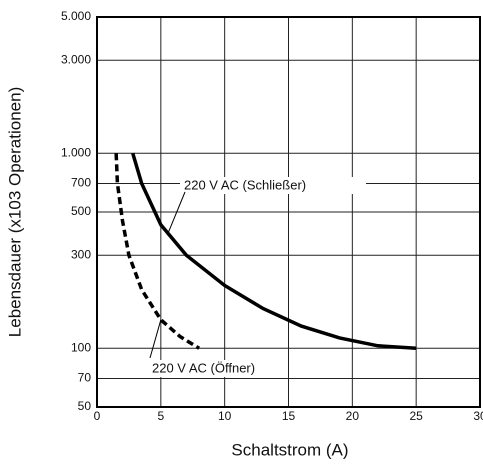 The width and height of the screenshot is (483, 464). Describe the element at coordinates (225, 416) in the screenshot. I see `x-tick-label: 10` at that location.